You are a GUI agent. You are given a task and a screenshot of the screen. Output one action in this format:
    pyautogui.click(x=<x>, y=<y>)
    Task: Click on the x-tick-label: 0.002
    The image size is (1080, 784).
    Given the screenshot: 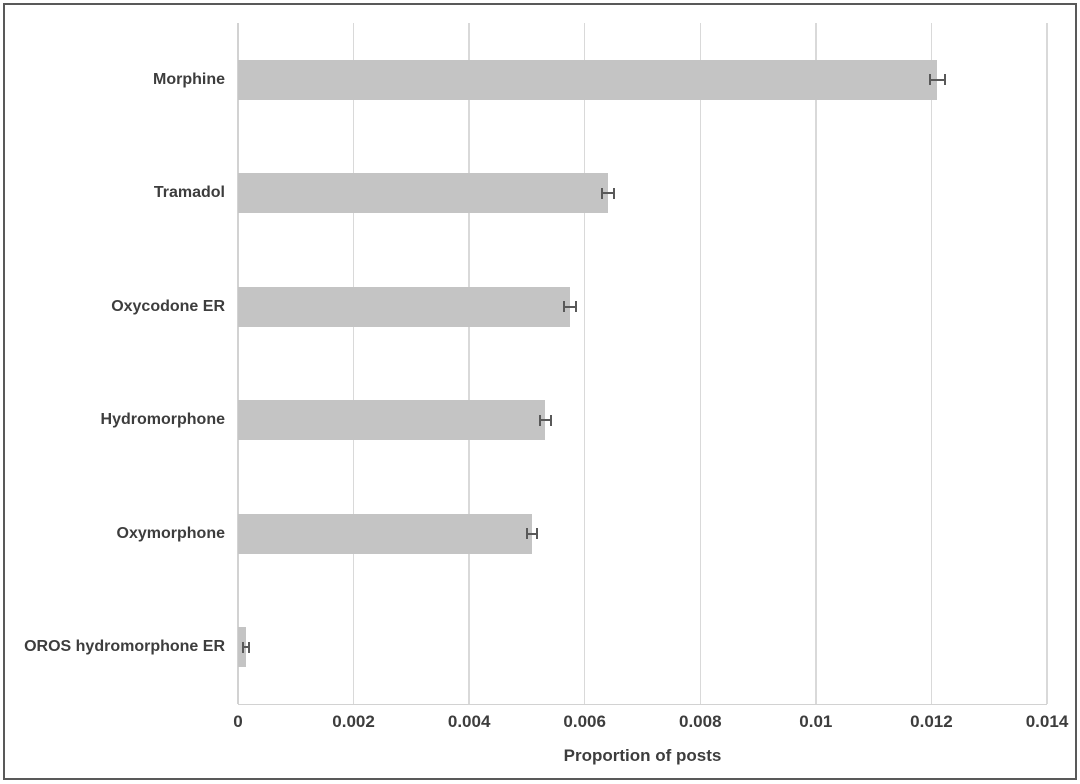 What is the action you would take?
    pyautogui.click(x=353, y=721)
    